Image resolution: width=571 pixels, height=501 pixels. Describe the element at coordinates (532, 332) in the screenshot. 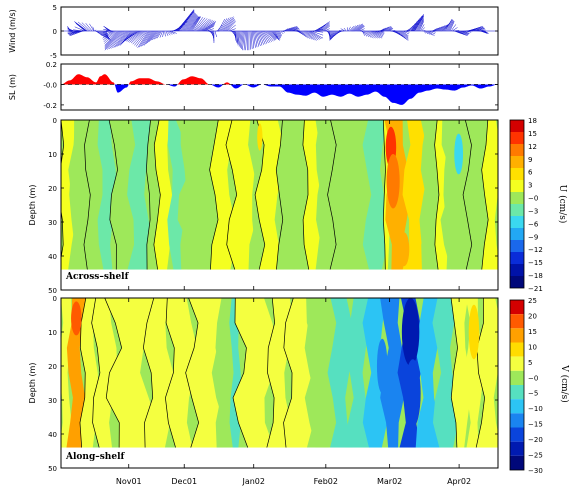

I see `colorbar-tick-label: 15` at that location.